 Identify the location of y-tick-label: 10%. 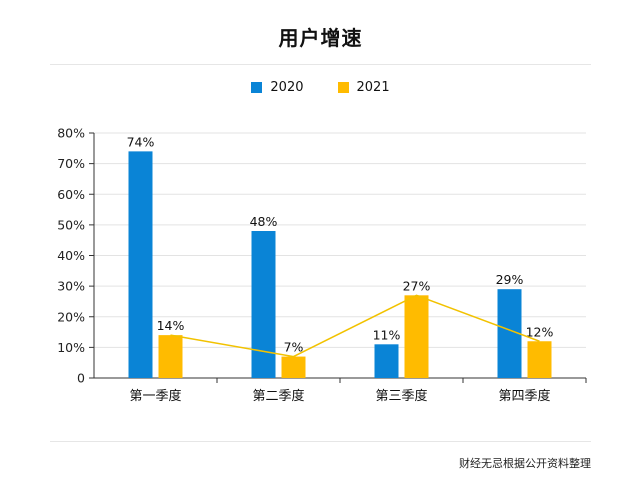
(71, 347).